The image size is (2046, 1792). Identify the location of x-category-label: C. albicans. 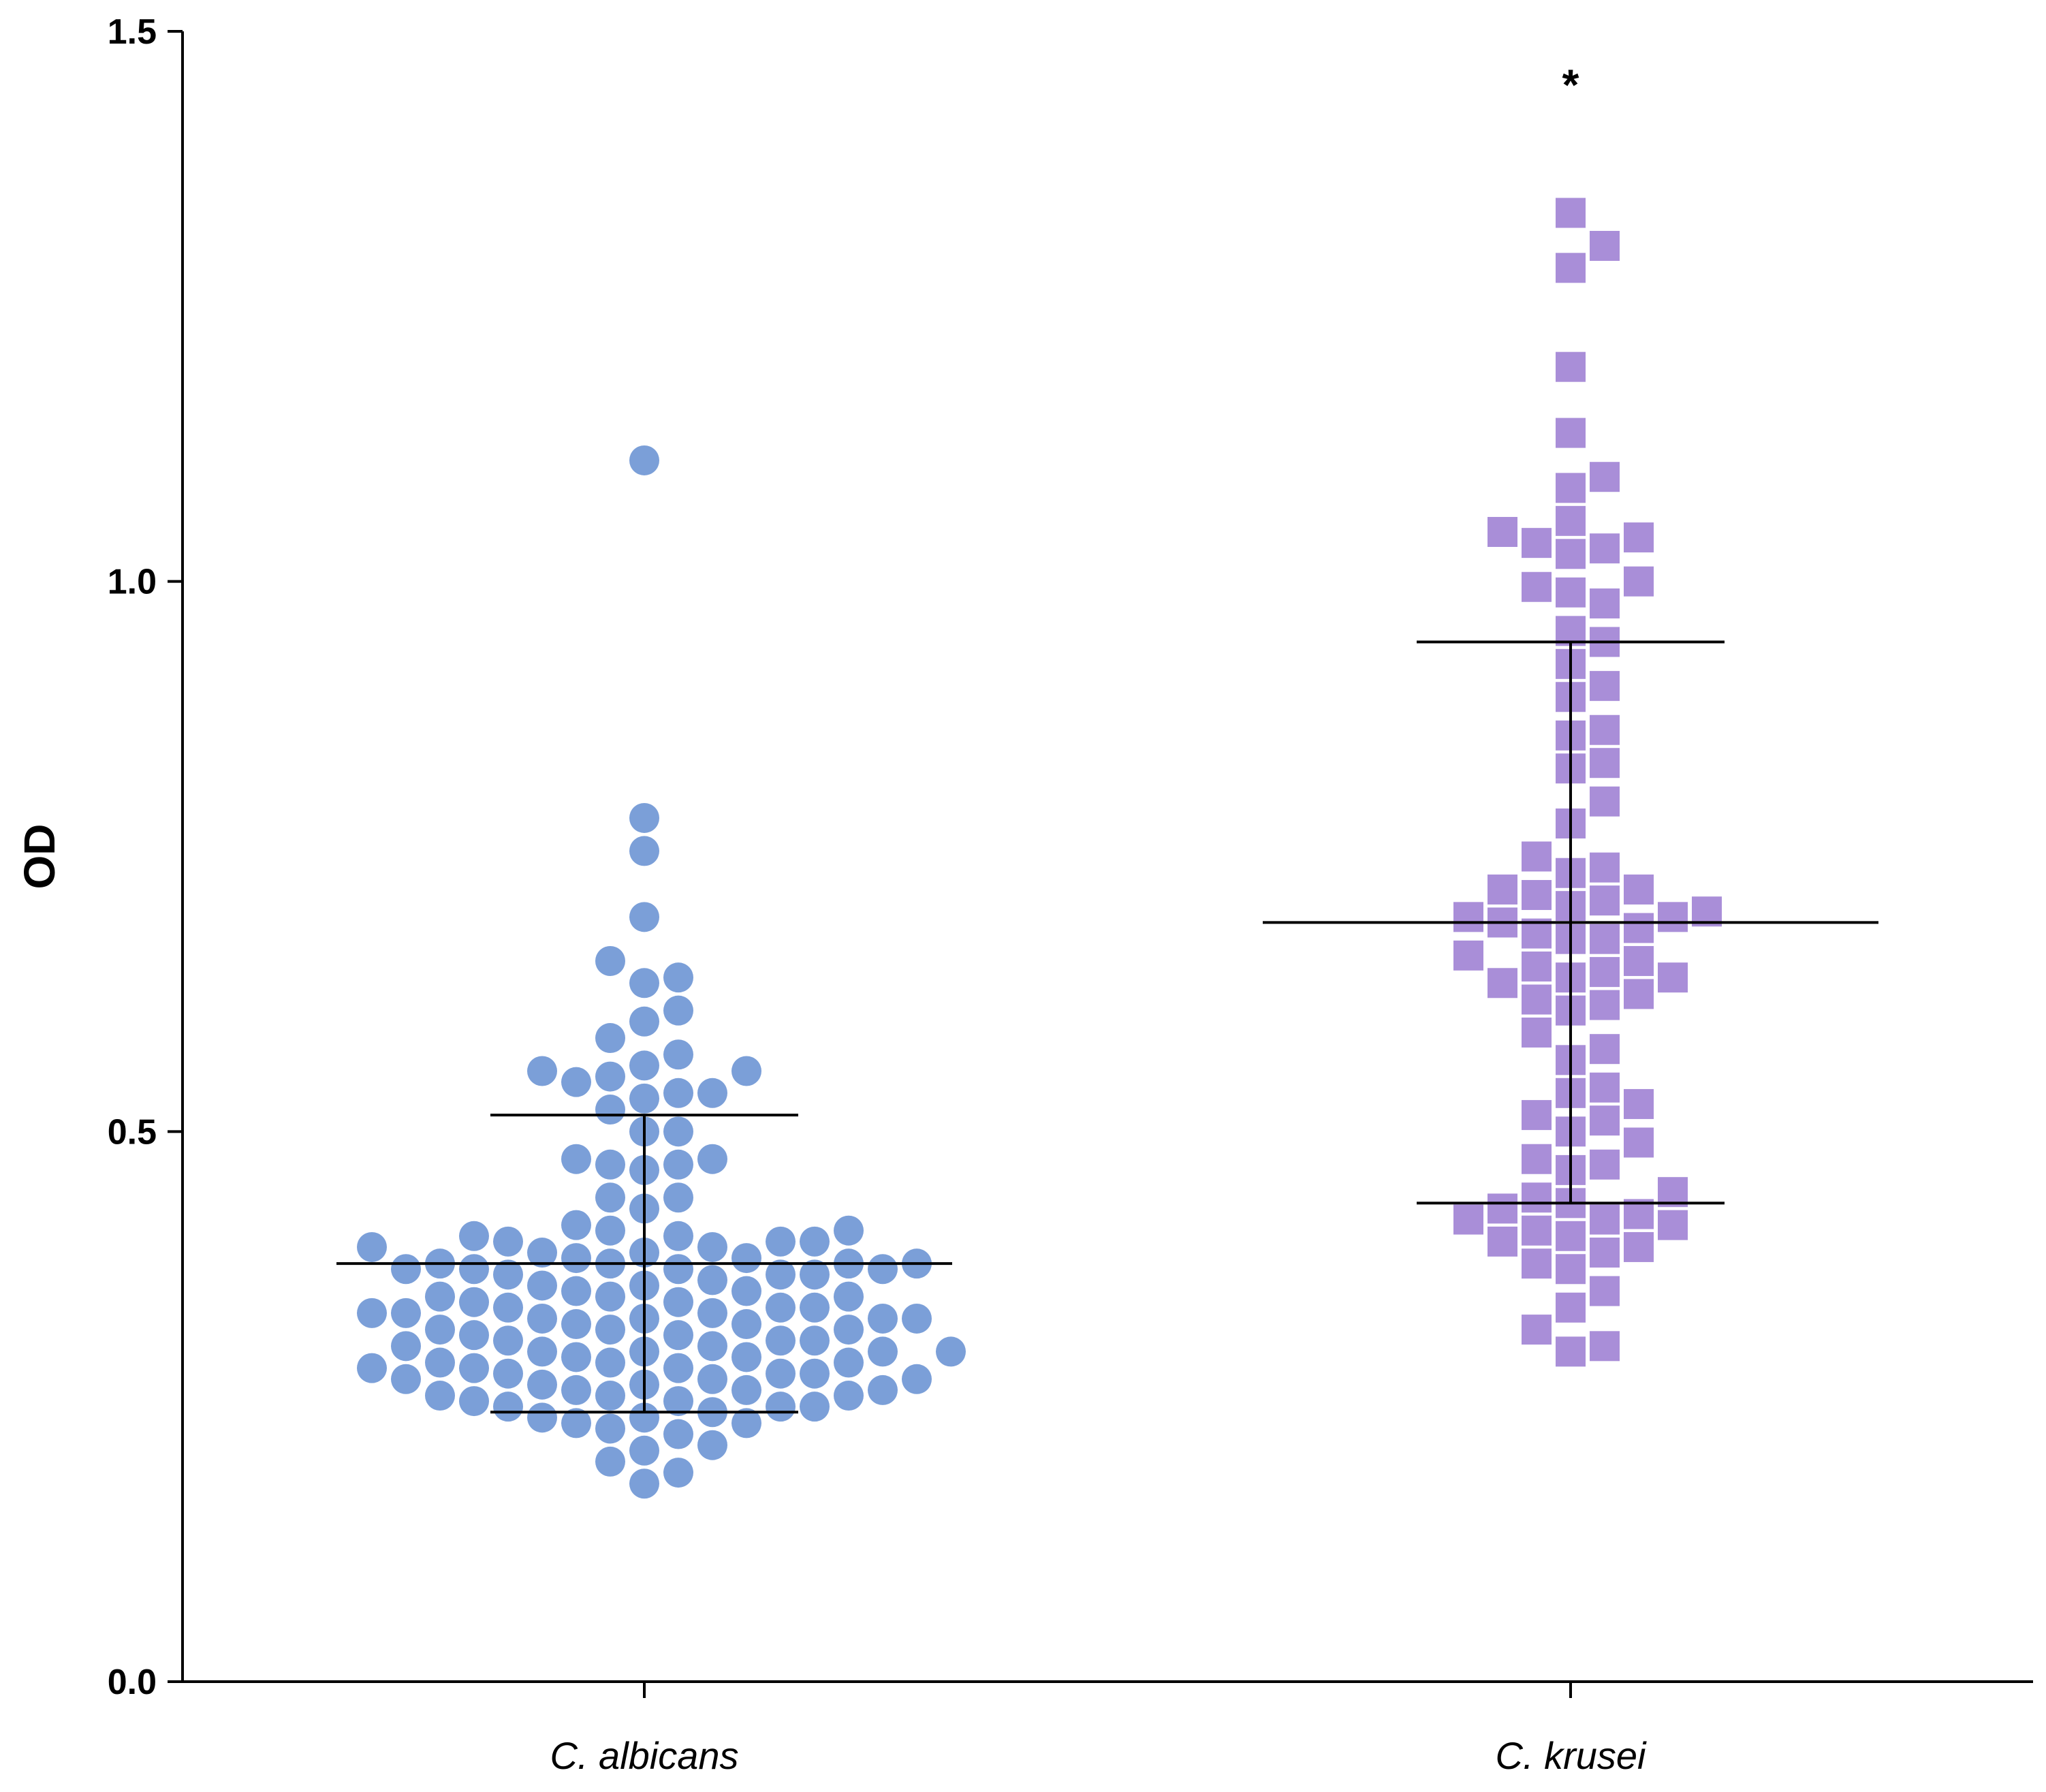
(644, 1755).